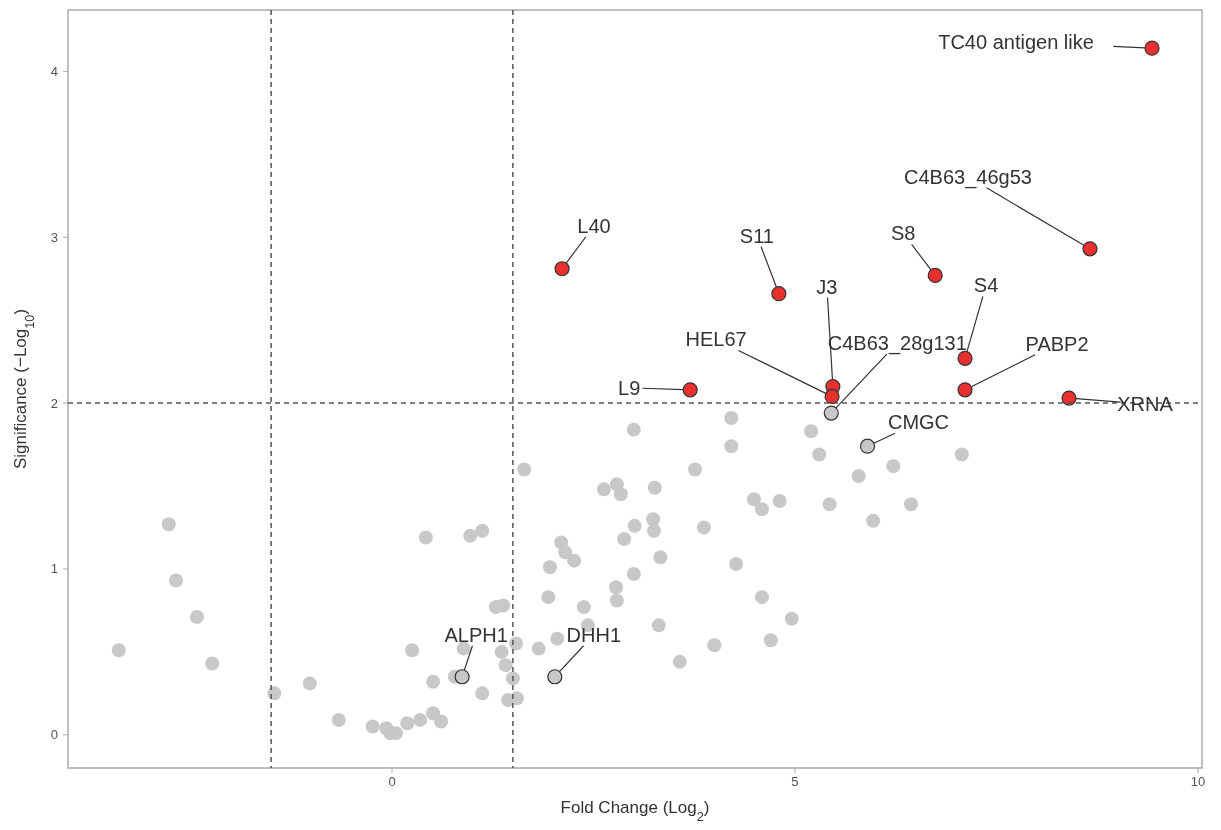  What do you see at coordinates (54, 71) in the screenshot?
I see `y-tick-label: 4` at bounding box center [54, 71].